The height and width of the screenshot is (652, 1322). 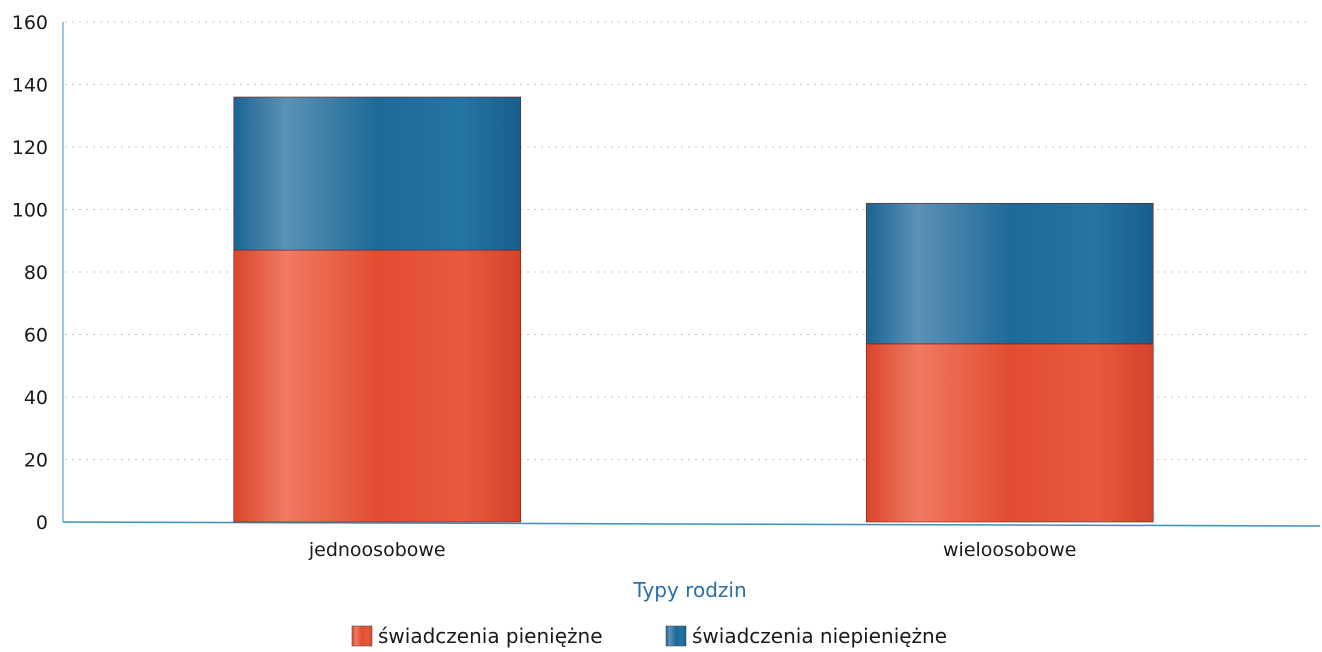 What do you see at coordinates (30, 23) in the screenshot?
I see `y-tick-label: 160` at bounding box center [30, 23].